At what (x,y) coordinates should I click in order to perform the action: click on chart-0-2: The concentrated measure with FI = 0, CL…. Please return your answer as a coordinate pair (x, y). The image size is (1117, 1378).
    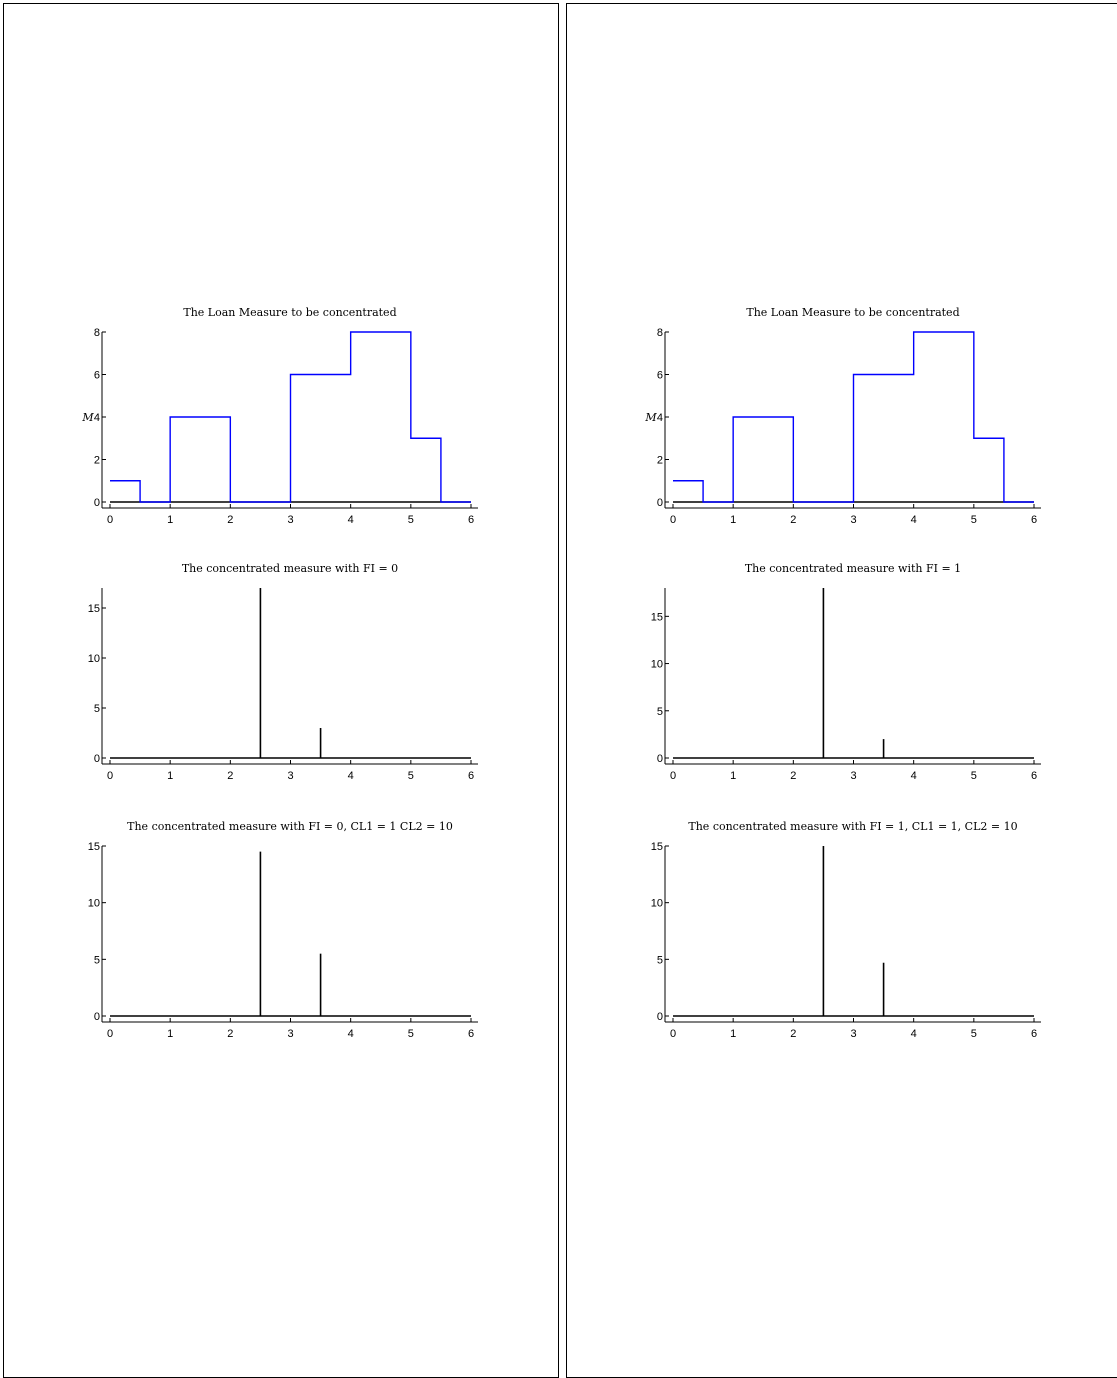
    Looking at the image, I should click on (283, 930).